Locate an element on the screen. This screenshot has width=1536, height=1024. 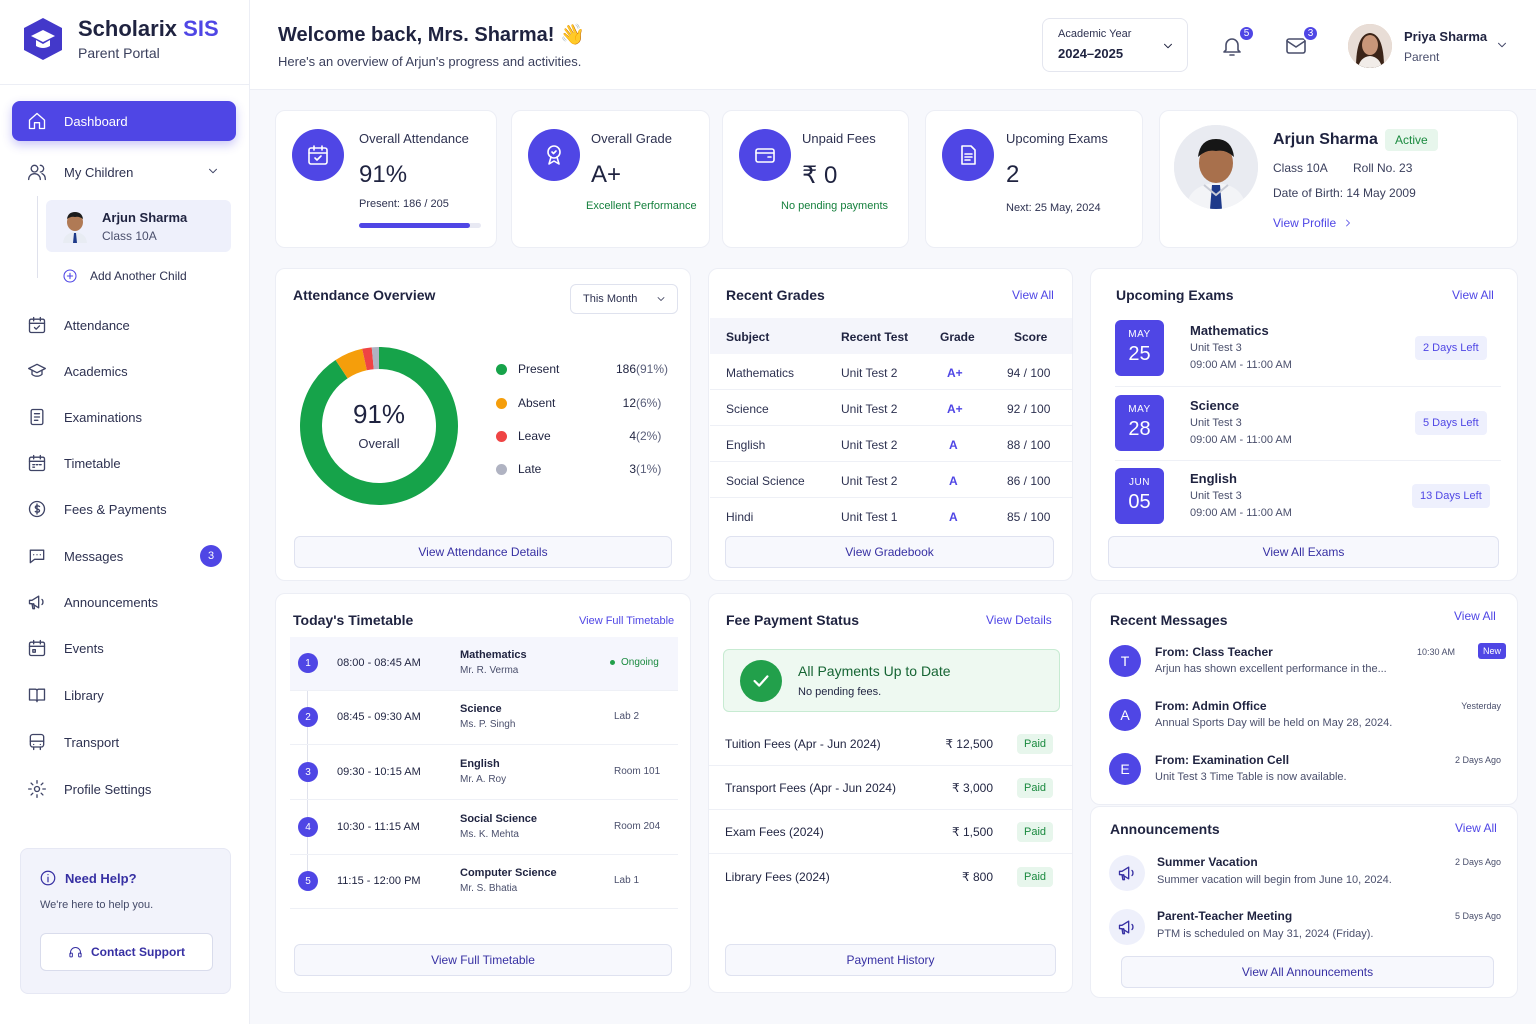
table-cell: 85 / 100 is located at coordinates (1029, 517).